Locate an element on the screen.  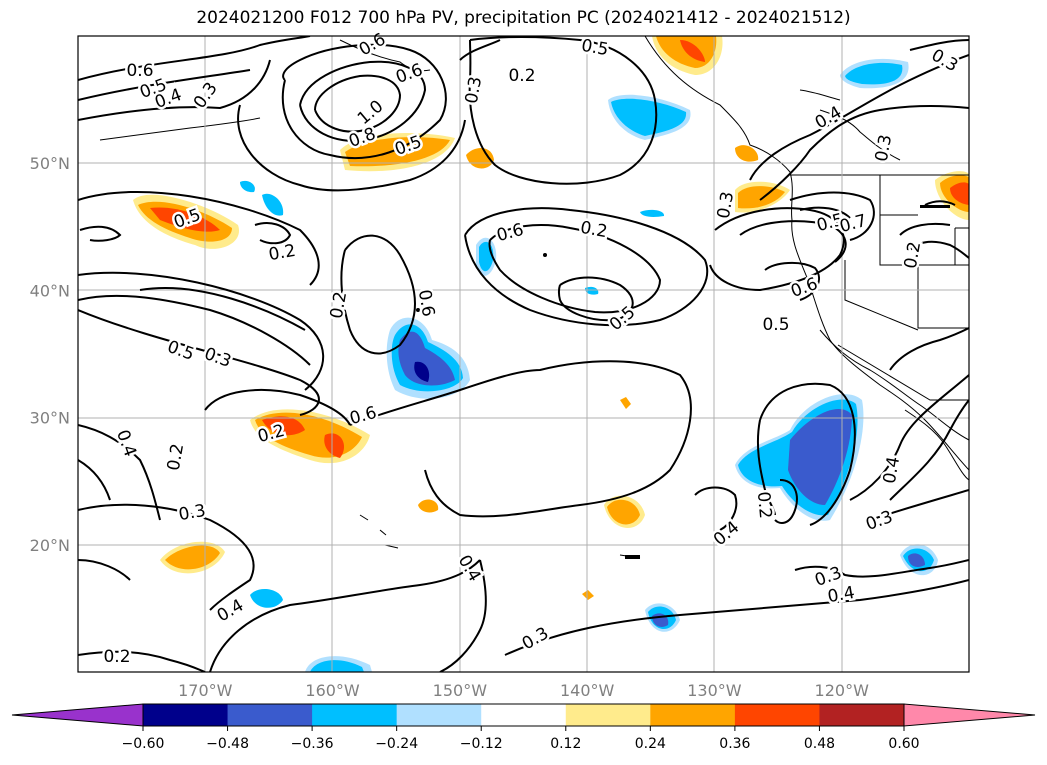
pv-contour-label: 0.5 is located at coordinates (775, 325).